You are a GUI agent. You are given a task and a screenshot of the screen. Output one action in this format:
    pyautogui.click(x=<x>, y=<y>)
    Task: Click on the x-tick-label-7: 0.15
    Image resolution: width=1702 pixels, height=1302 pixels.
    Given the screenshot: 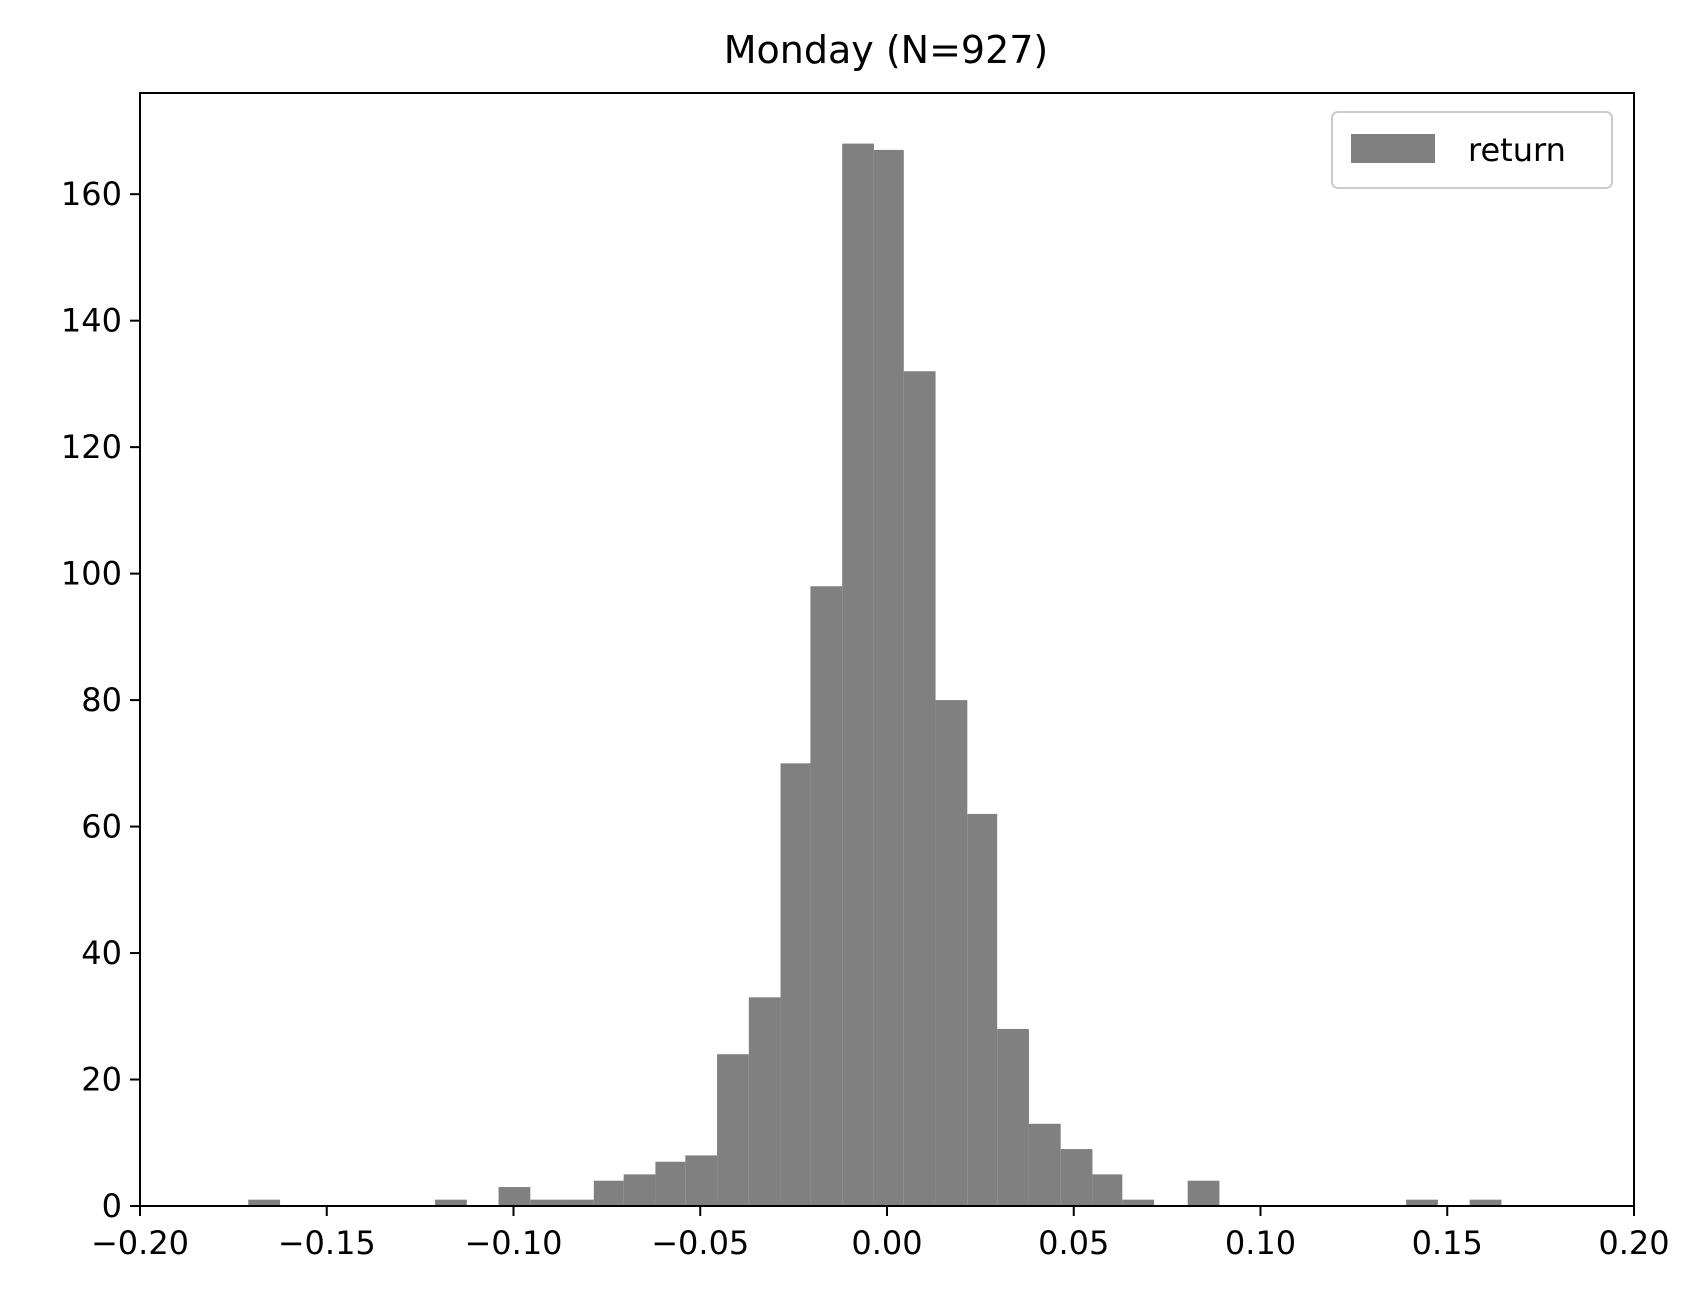 What is the action you would take?
    pyautogui.click(x=1447, y=1243)
    